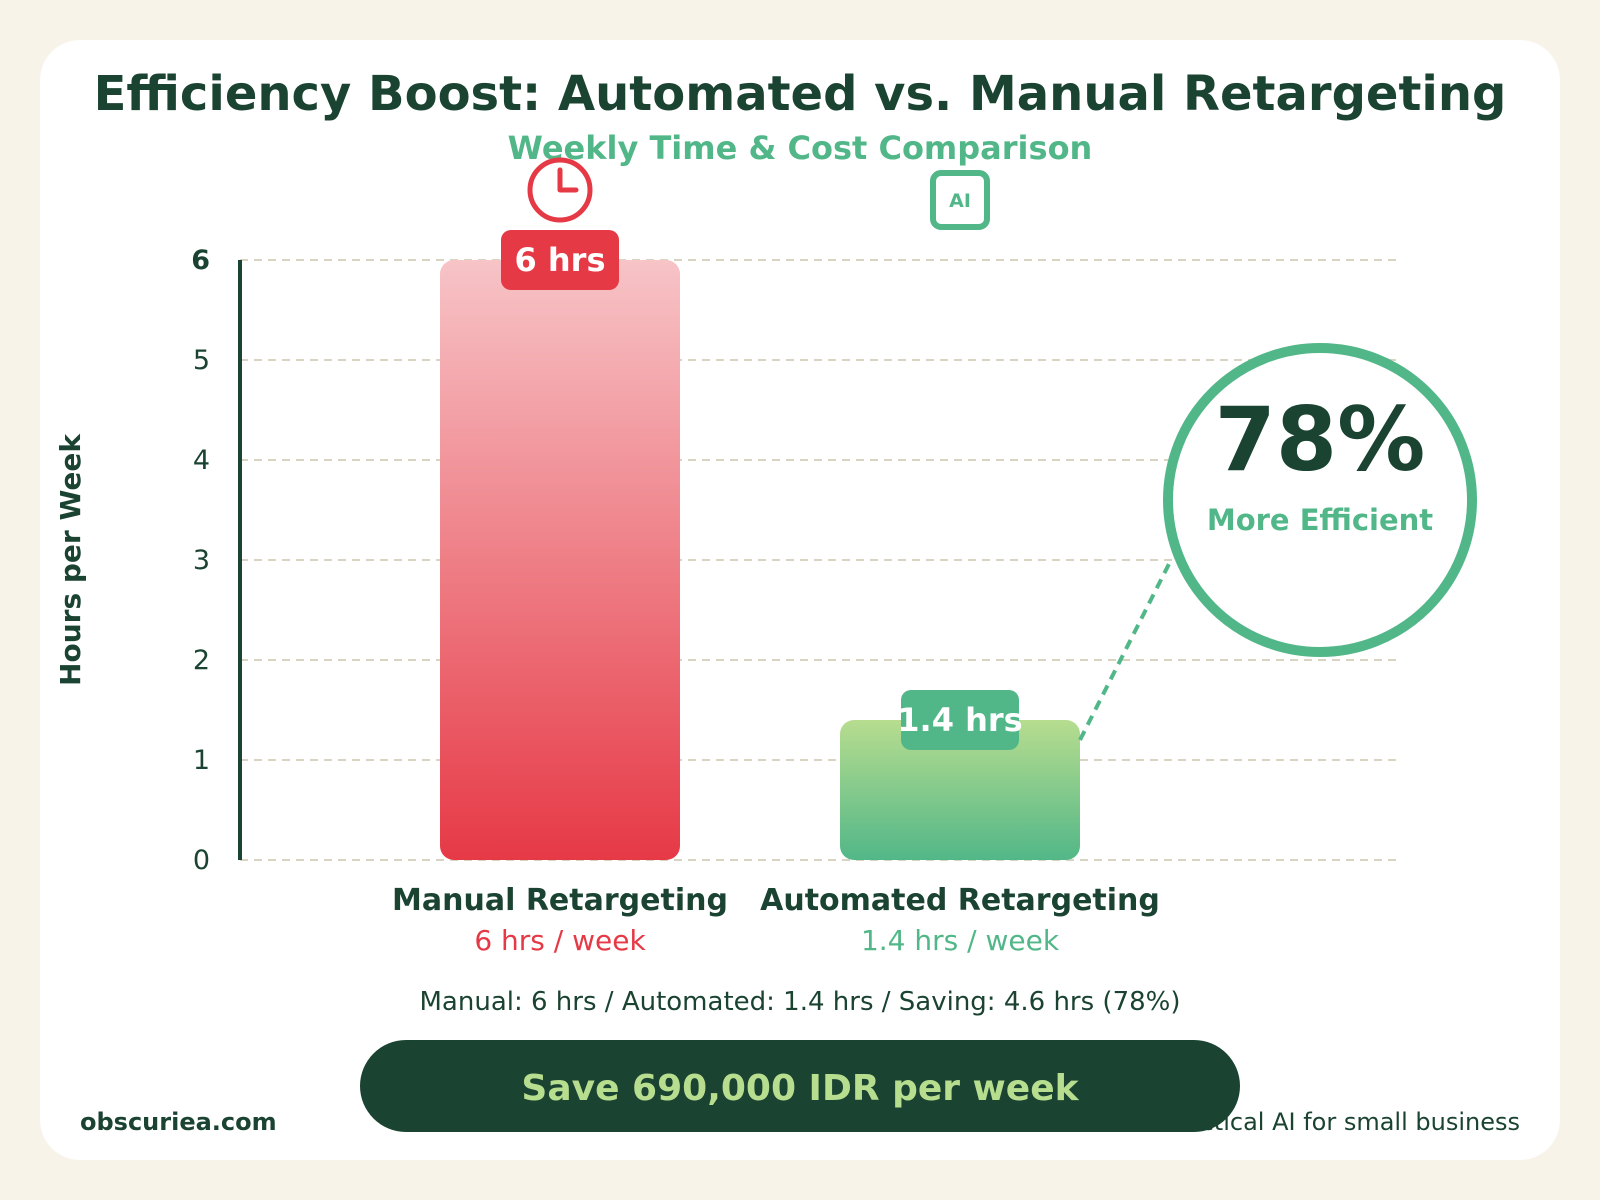  I want to click on footer-site: obscuriea.com, so click(178, 1122).